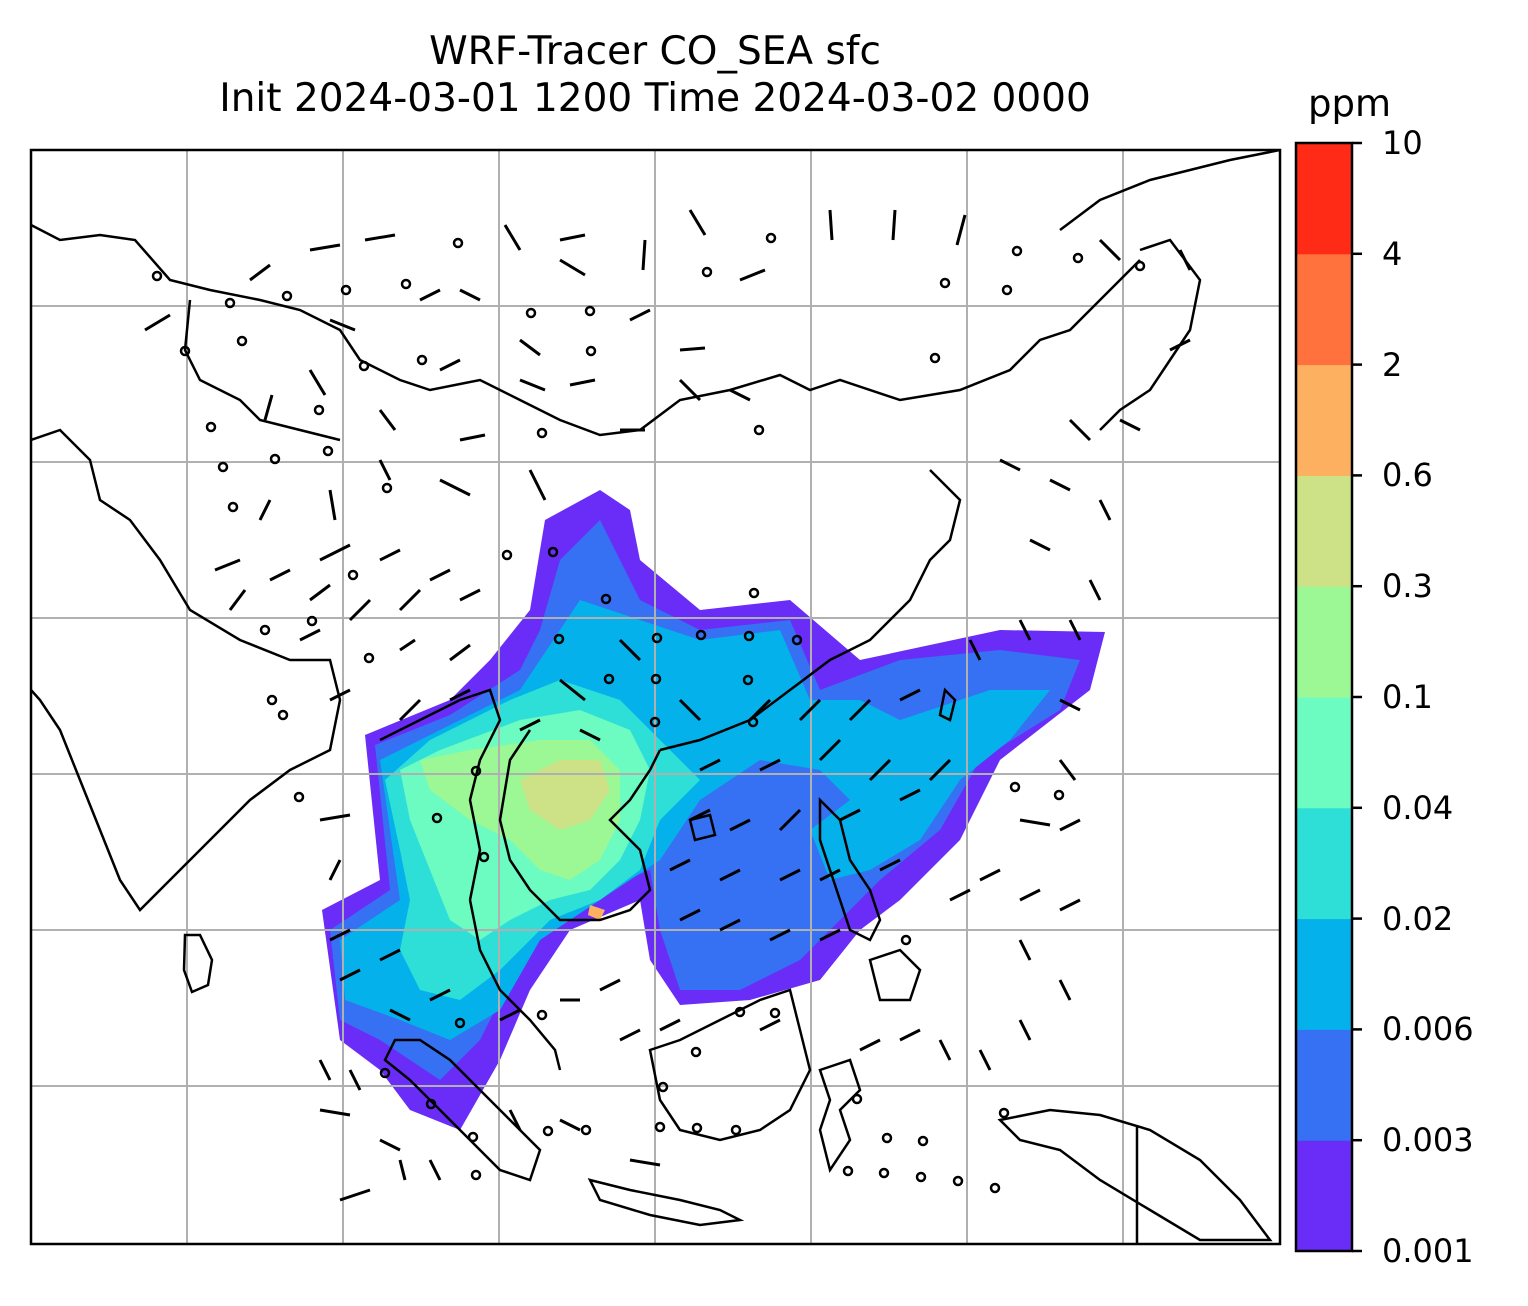 The width and height of the screenshot is (1528, 1306). What do you see at coordinates (462, 1110) in the screenshot?
I see `sumatra-outline` at bounding box center [462, 1110].